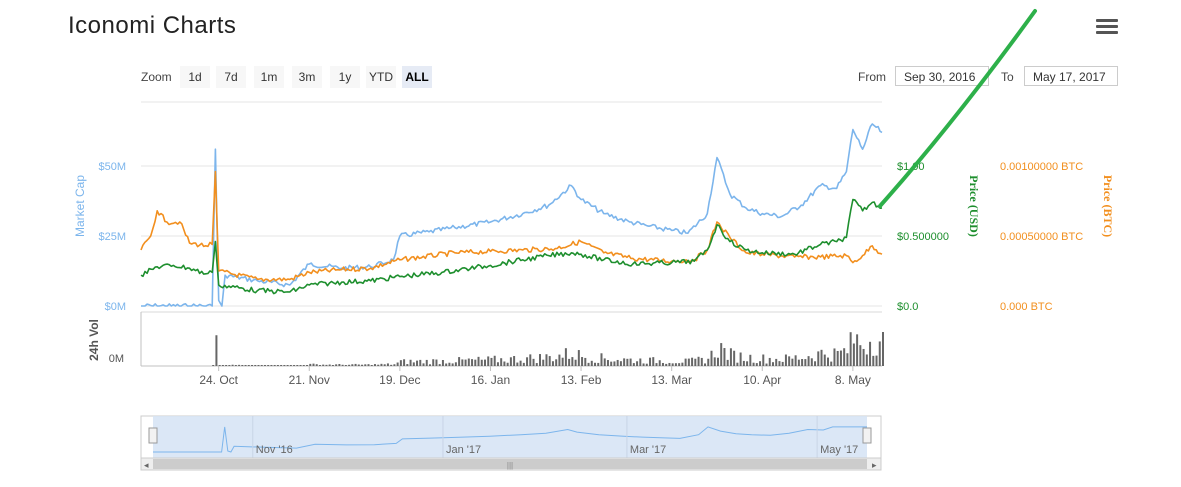 The height and width of the screenshot is (487, 1181). Describe the element at coordinates (957, 108) in the screenshot. I see `annotation-arrow-line` at that location.